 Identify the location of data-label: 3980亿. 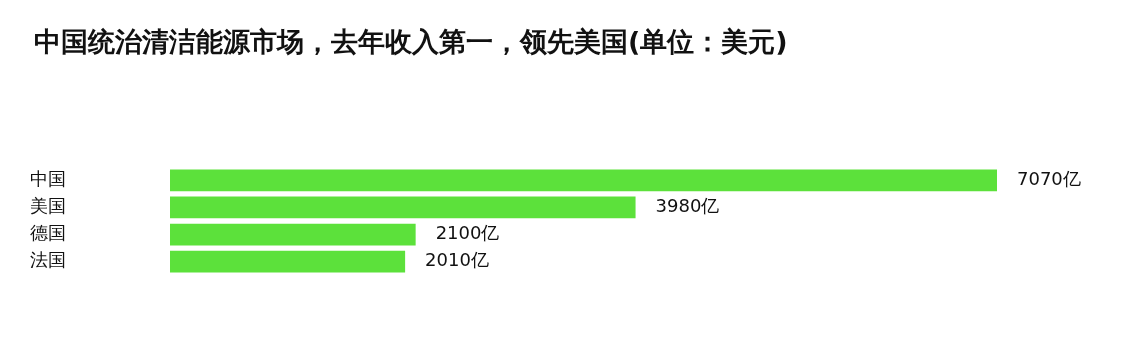
(687, 206).